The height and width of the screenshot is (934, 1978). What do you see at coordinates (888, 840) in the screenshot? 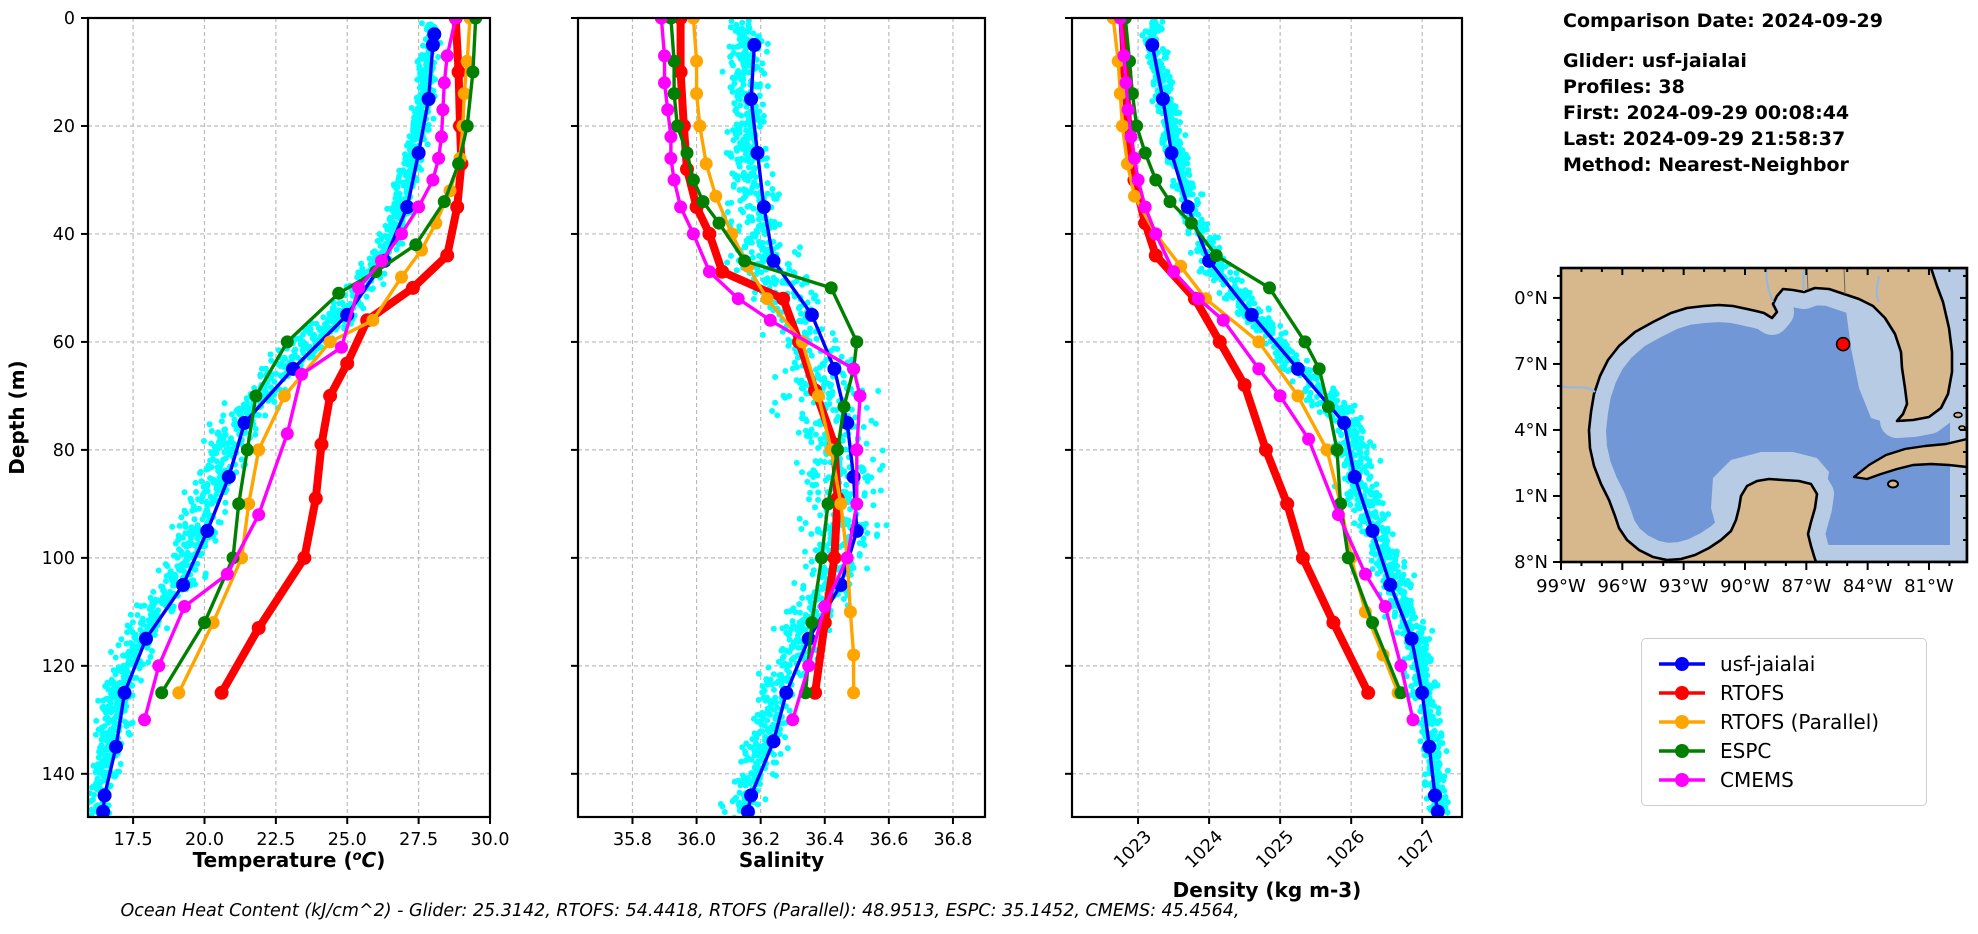
I see `svg-text: 36.6` at bounding box center [888, 840].